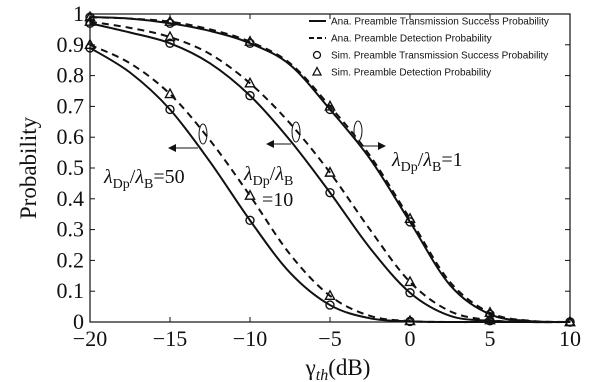  I want to click on anno-1-slash: /, so click(421, 160).